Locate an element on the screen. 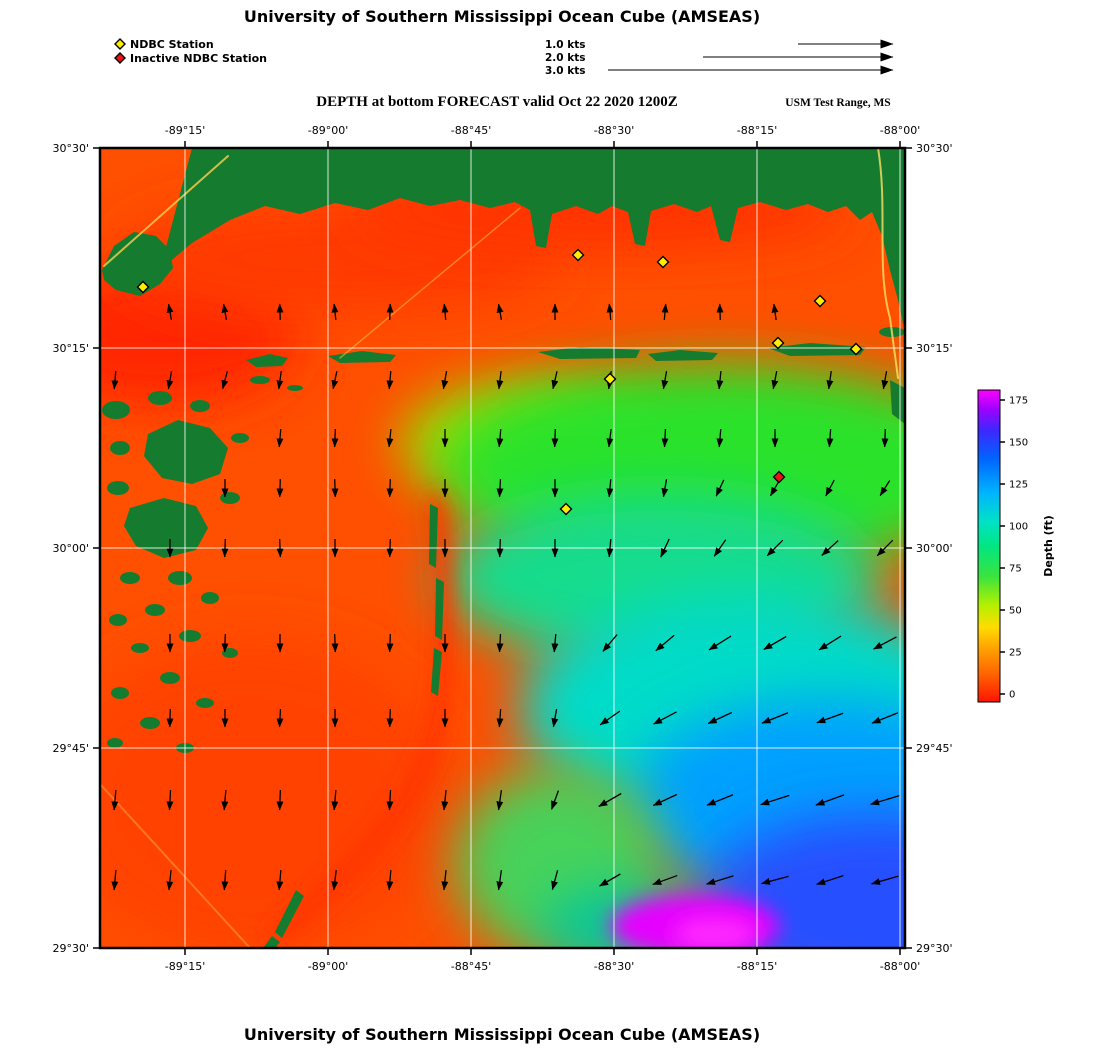 Image resolution: width=1100 pixels, height=1050 pixels. longitude-tick-label: -88°15' is located at coordinates (757, 966).